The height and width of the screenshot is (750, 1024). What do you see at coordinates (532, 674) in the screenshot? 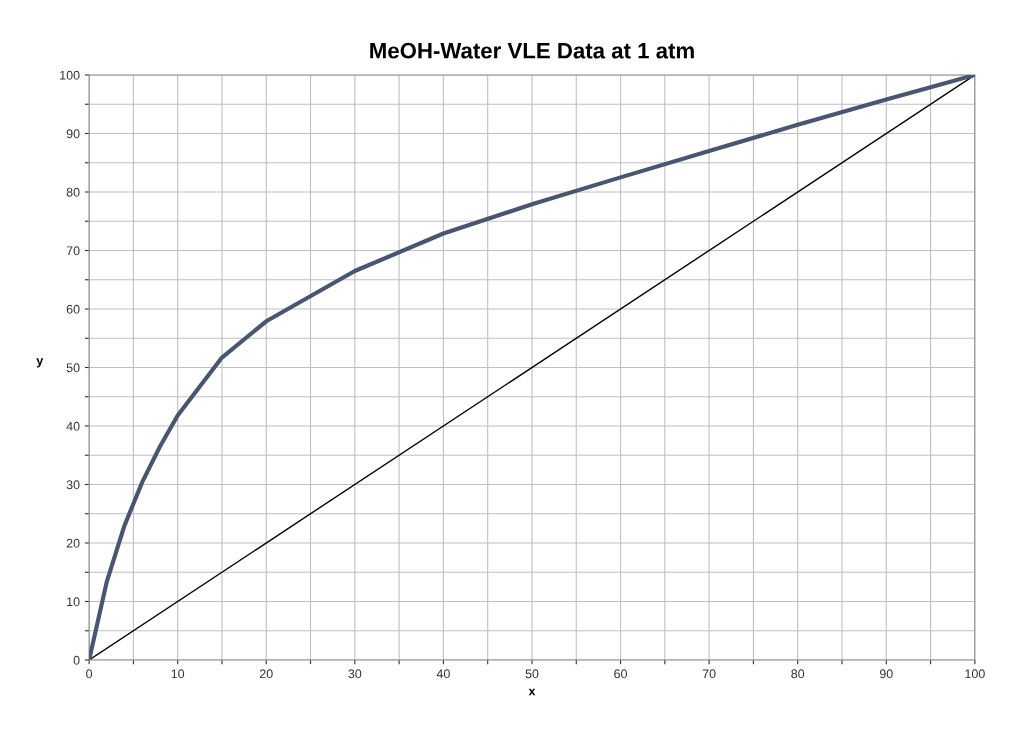
I see `x-tick-label: 50` at bounding box center [532, 674].